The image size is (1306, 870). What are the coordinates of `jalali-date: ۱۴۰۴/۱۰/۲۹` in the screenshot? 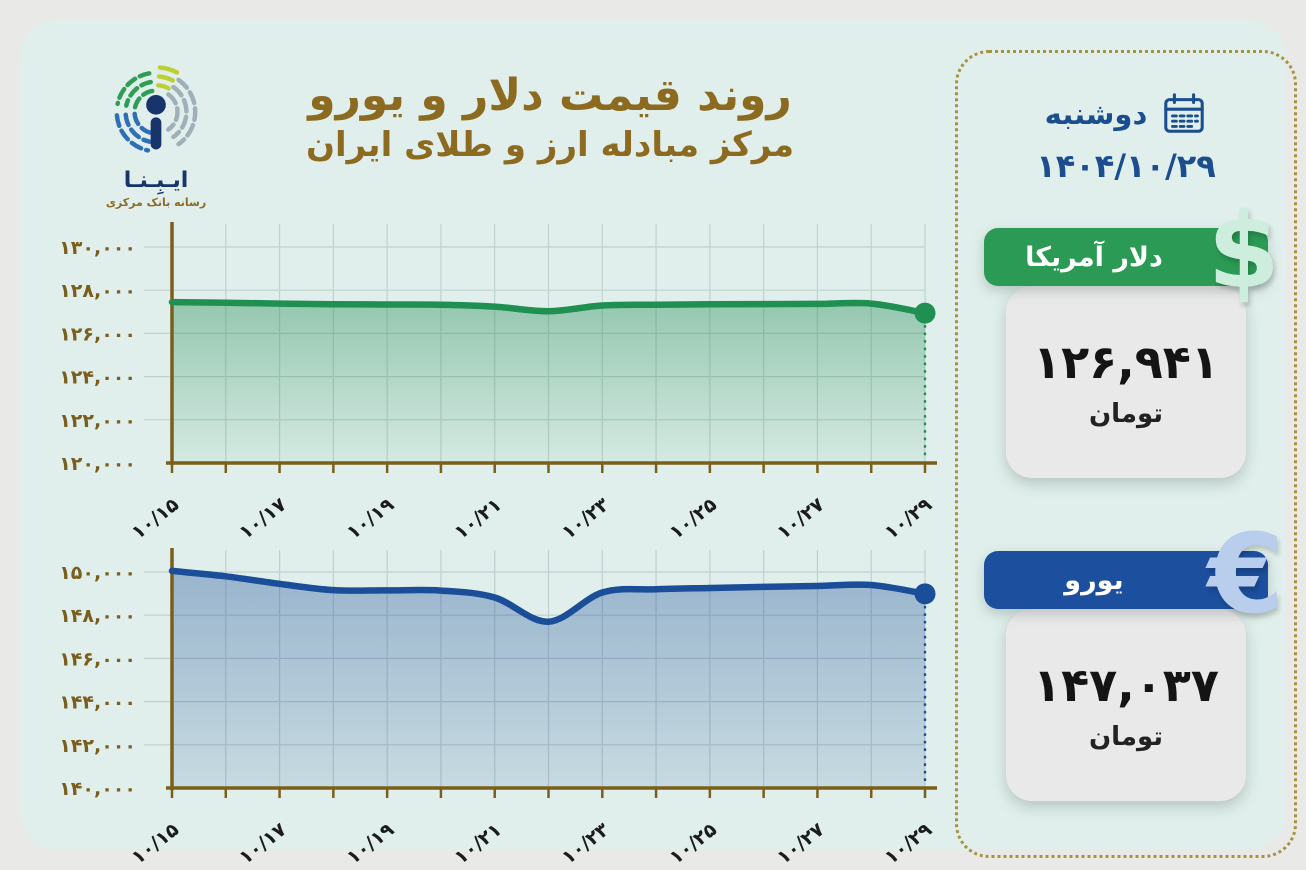 It's located at (1126, 166).